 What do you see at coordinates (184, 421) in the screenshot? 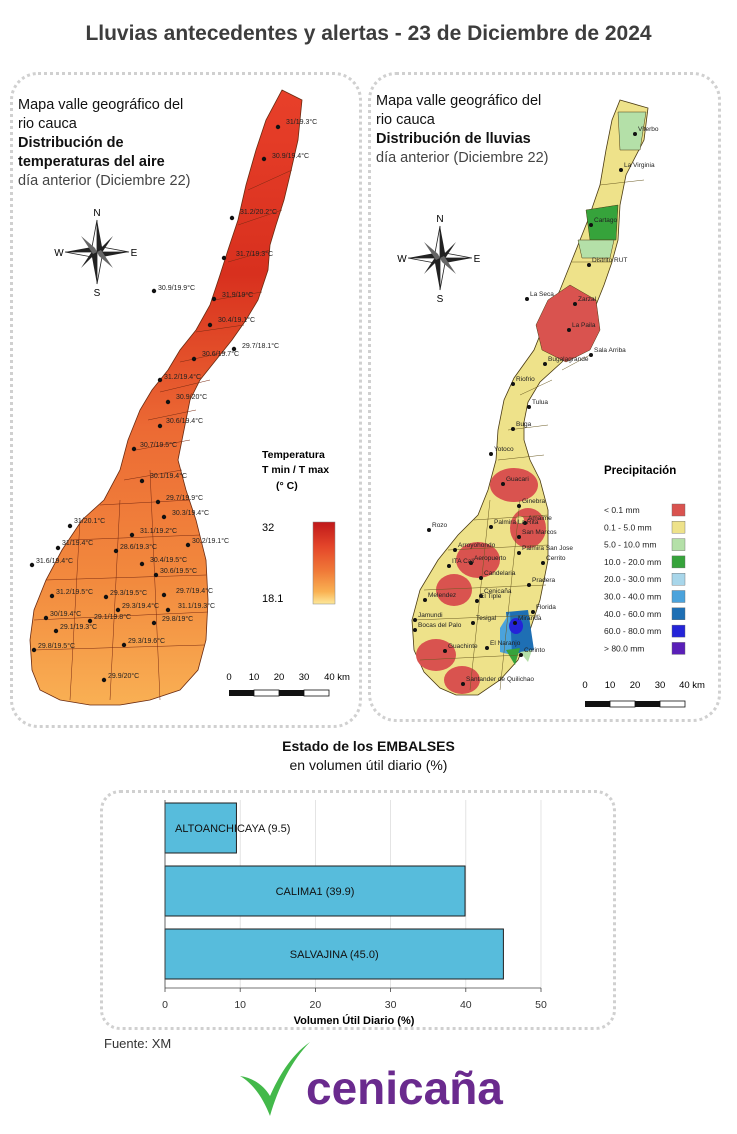
I see `temp-station-label: 30.6/19.4°C` at bounding box center [184, 421].